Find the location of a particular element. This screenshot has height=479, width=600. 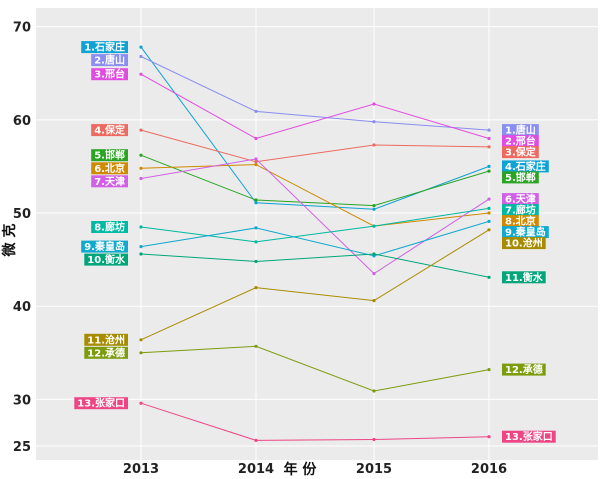

series-label: 10.沧州 is located at coordinates (524, 243).